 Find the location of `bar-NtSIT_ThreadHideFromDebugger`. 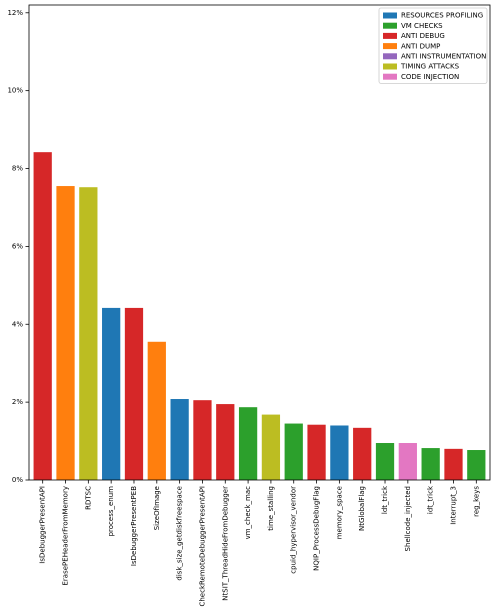

bar-NtSIT_ThreadHideFromDebugger is located at coordinates (225, 442).